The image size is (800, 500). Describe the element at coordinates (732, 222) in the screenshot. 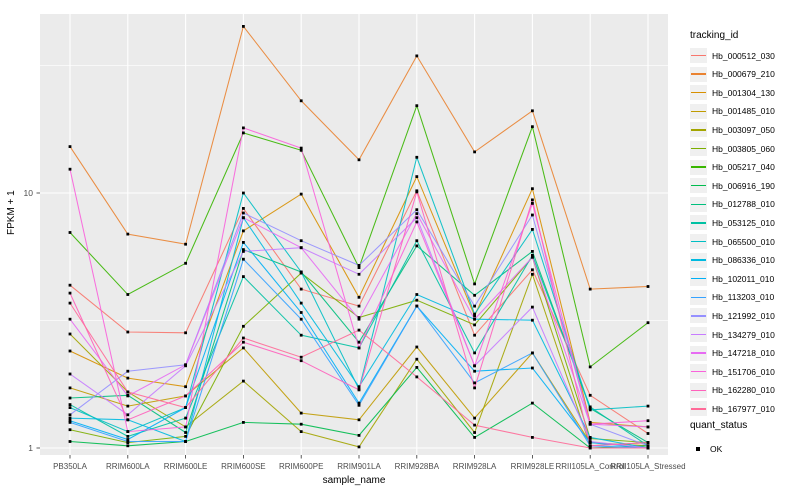

I see `legend-entry: Hb_053125_010` at that location.